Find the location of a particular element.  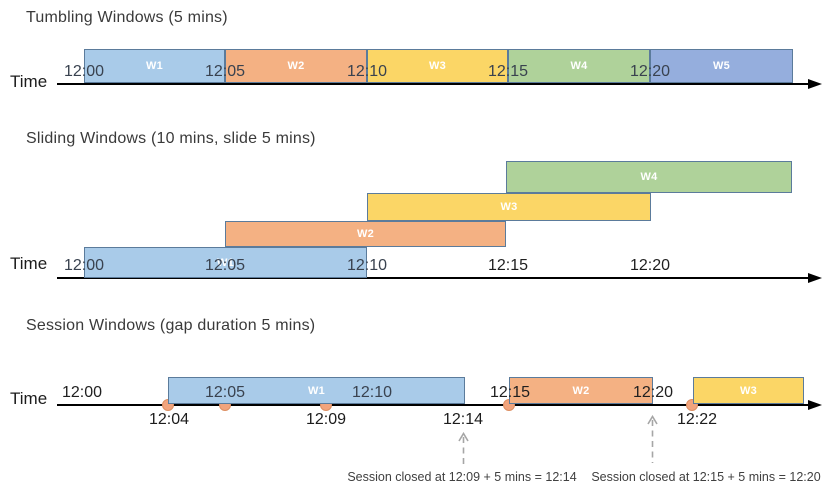

session-time-axis-label: Time is located at coordinates (29, 398).